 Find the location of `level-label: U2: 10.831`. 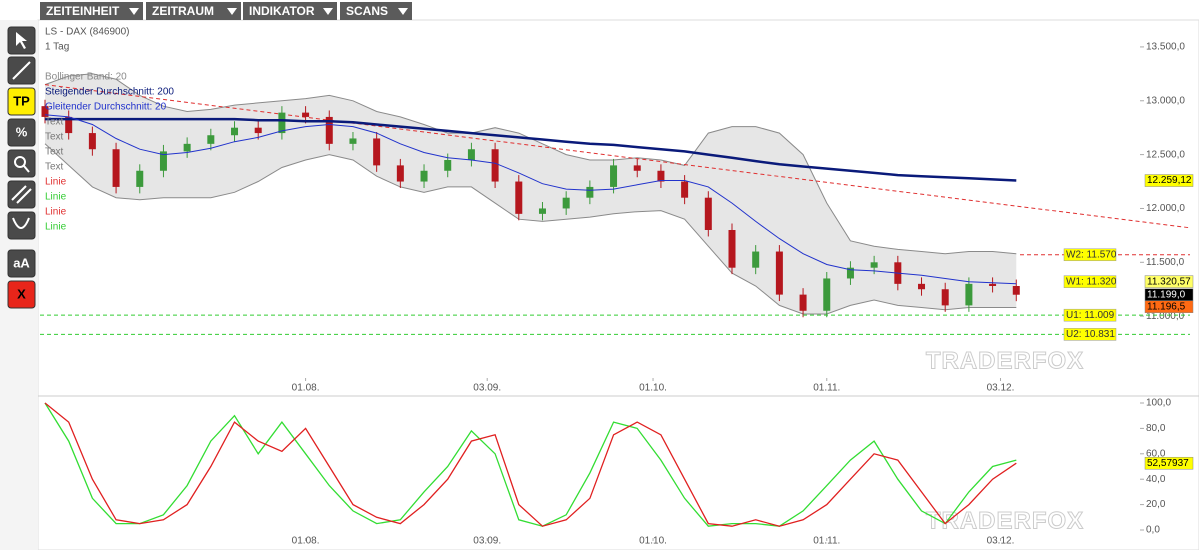

level-label: U2: 10.831 is located at coordinates (1090, 334).